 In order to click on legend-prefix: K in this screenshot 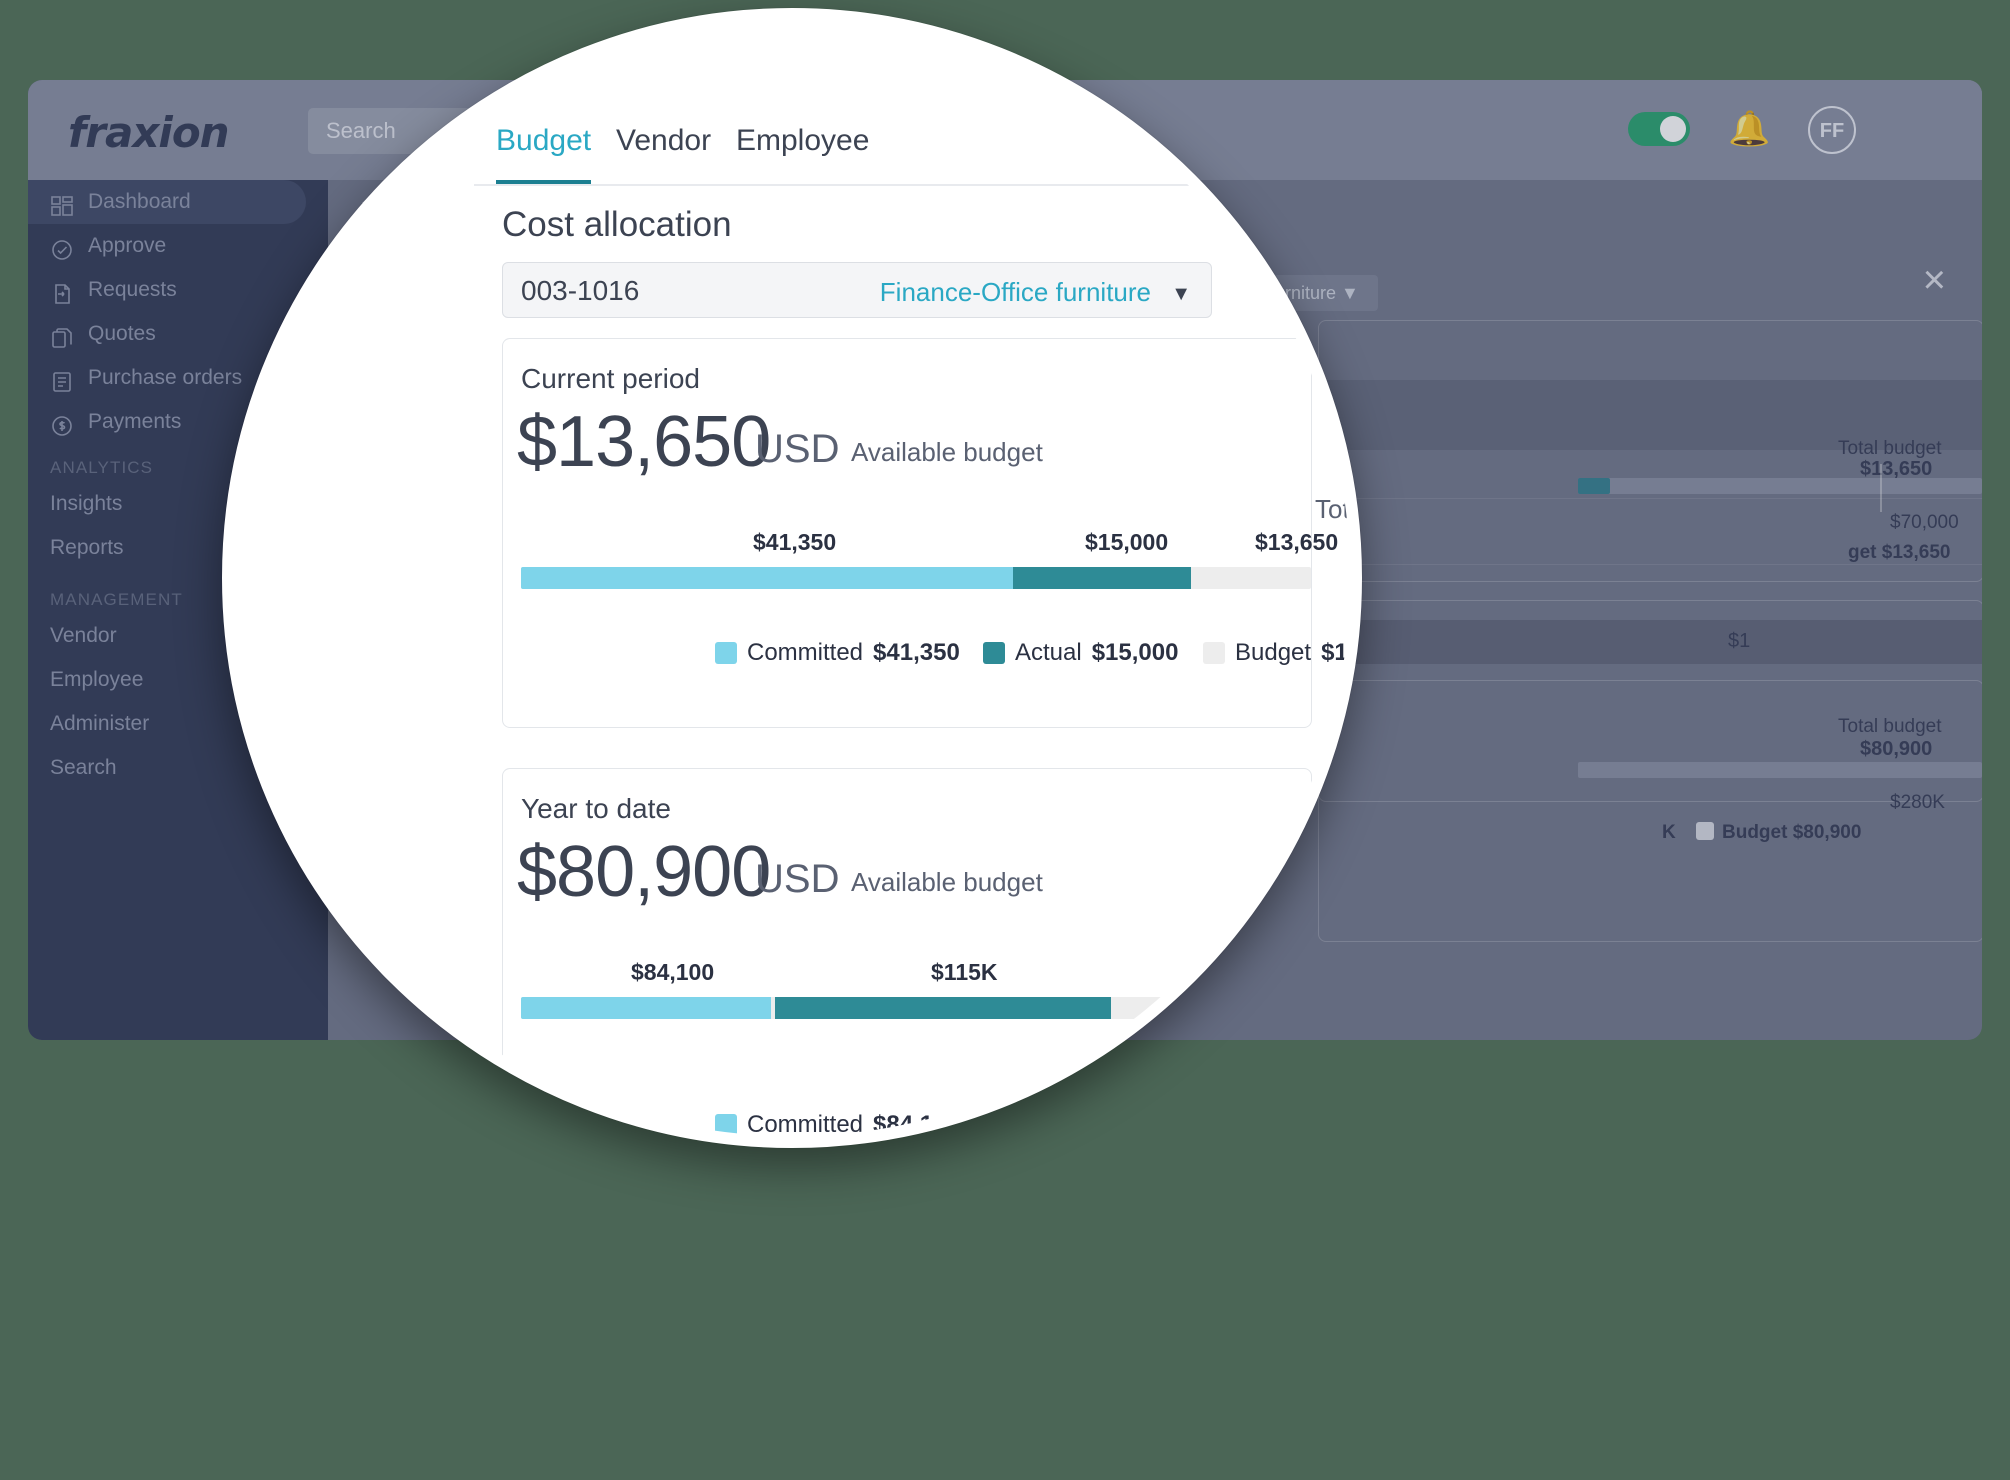, I will do `click(1669, 832)`.